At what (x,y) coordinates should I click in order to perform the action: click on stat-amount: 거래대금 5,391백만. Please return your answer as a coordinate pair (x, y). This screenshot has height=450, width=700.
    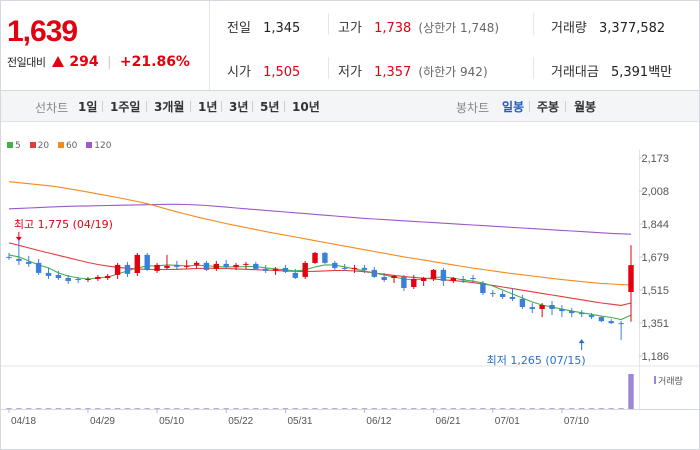
    Looking at the image, I should click on (611, 70).